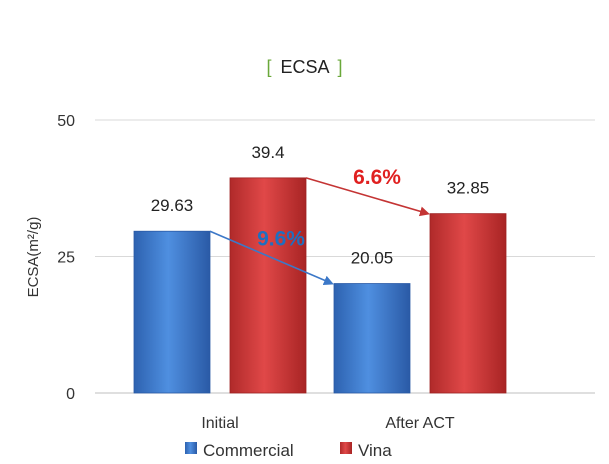 The width and height of the screenshot is (609, 464). I want to click on y-axis-ticks: 0 25 50, so click(66, 258).